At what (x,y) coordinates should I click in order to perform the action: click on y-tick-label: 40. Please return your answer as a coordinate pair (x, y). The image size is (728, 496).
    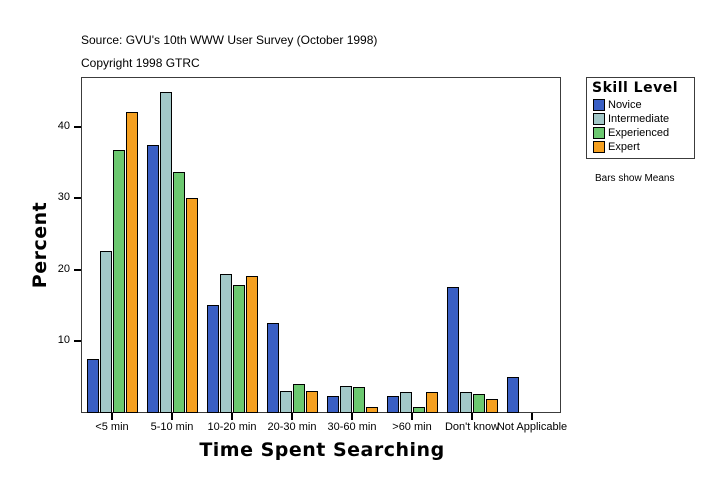
    Looking at the image, I should click on (63, 125).